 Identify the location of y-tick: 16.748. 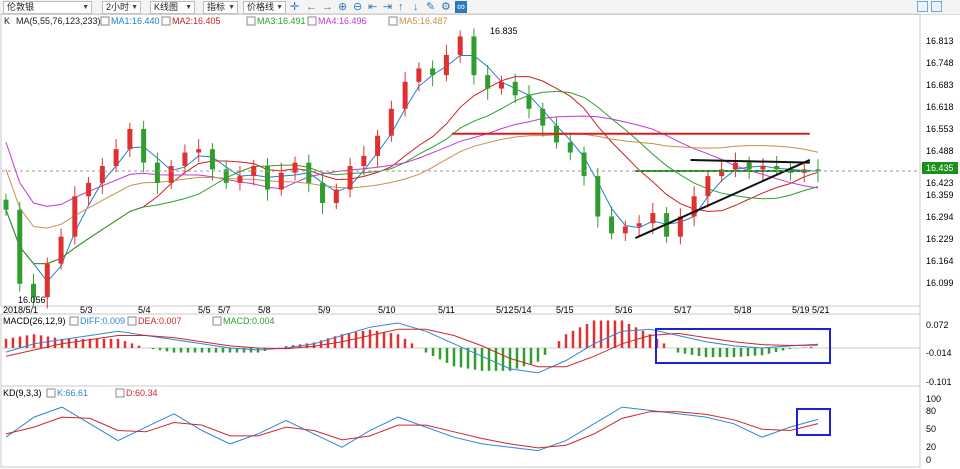
(940, 63).